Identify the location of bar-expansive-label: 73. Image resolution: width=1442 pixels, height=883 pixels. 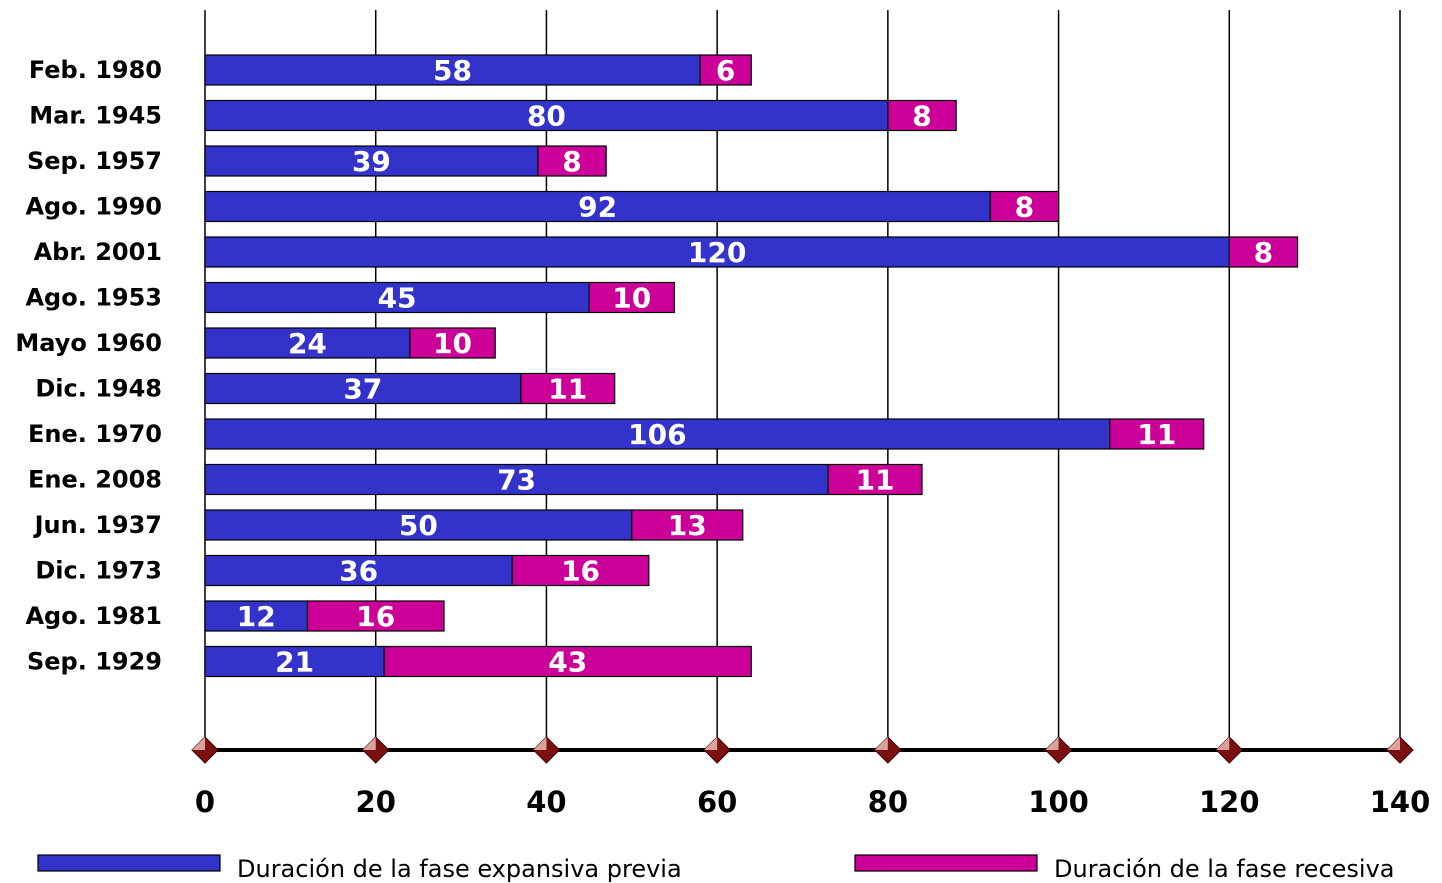
(516, 480).